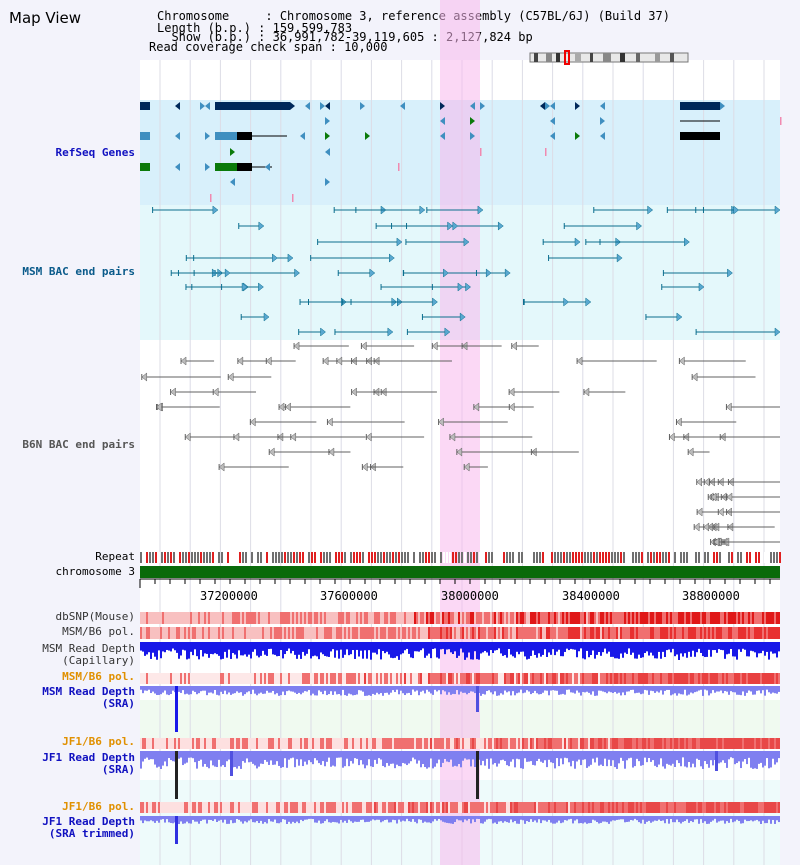  Describe the element at coordinates (267, 167) in the screenshot. I see `gene-arrow` at that location.